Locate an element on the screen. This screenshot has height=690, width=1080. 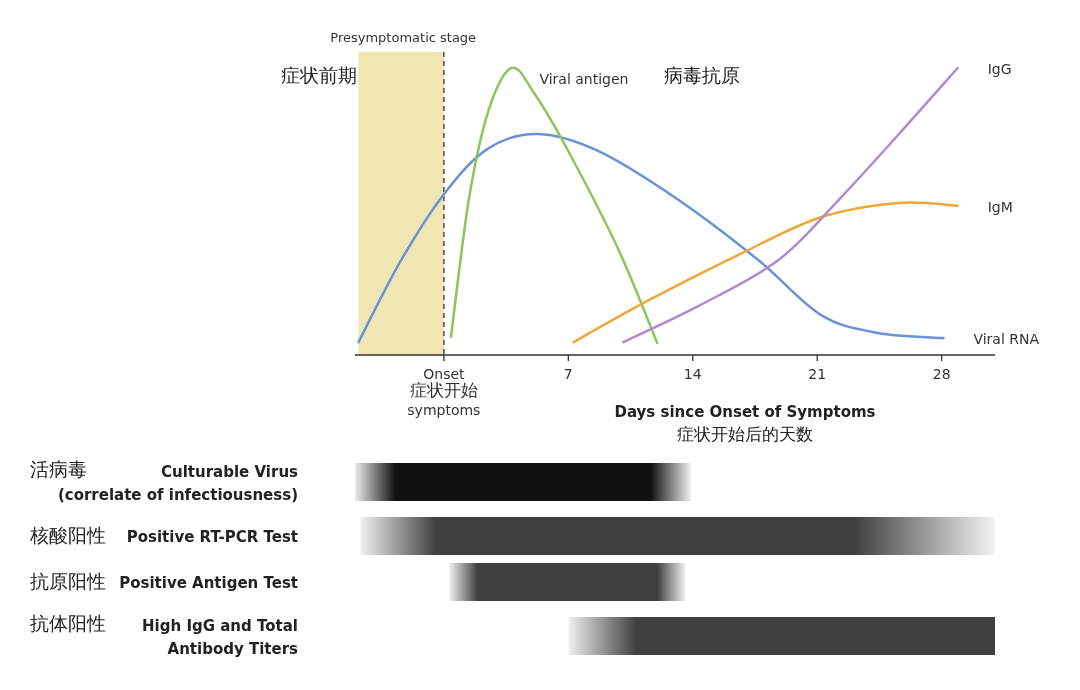
category-label: 活病毒 Culturable Virus (correlate of infectiousness) is located at coordinates (164, 481).